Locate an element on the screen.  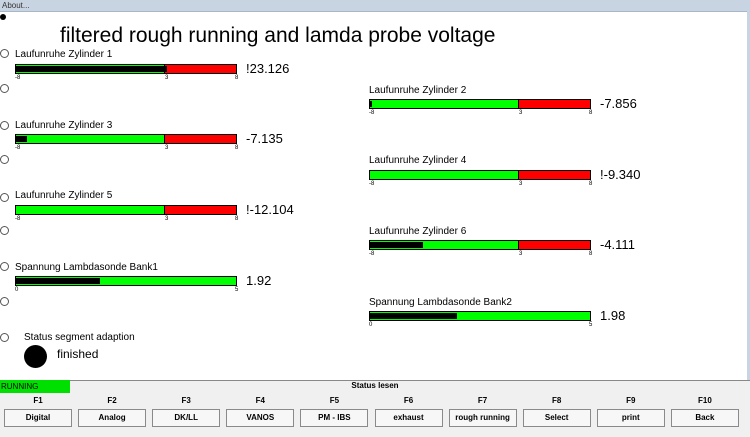
fkey-label-f10: F10 is located at coordinates (704, 400).